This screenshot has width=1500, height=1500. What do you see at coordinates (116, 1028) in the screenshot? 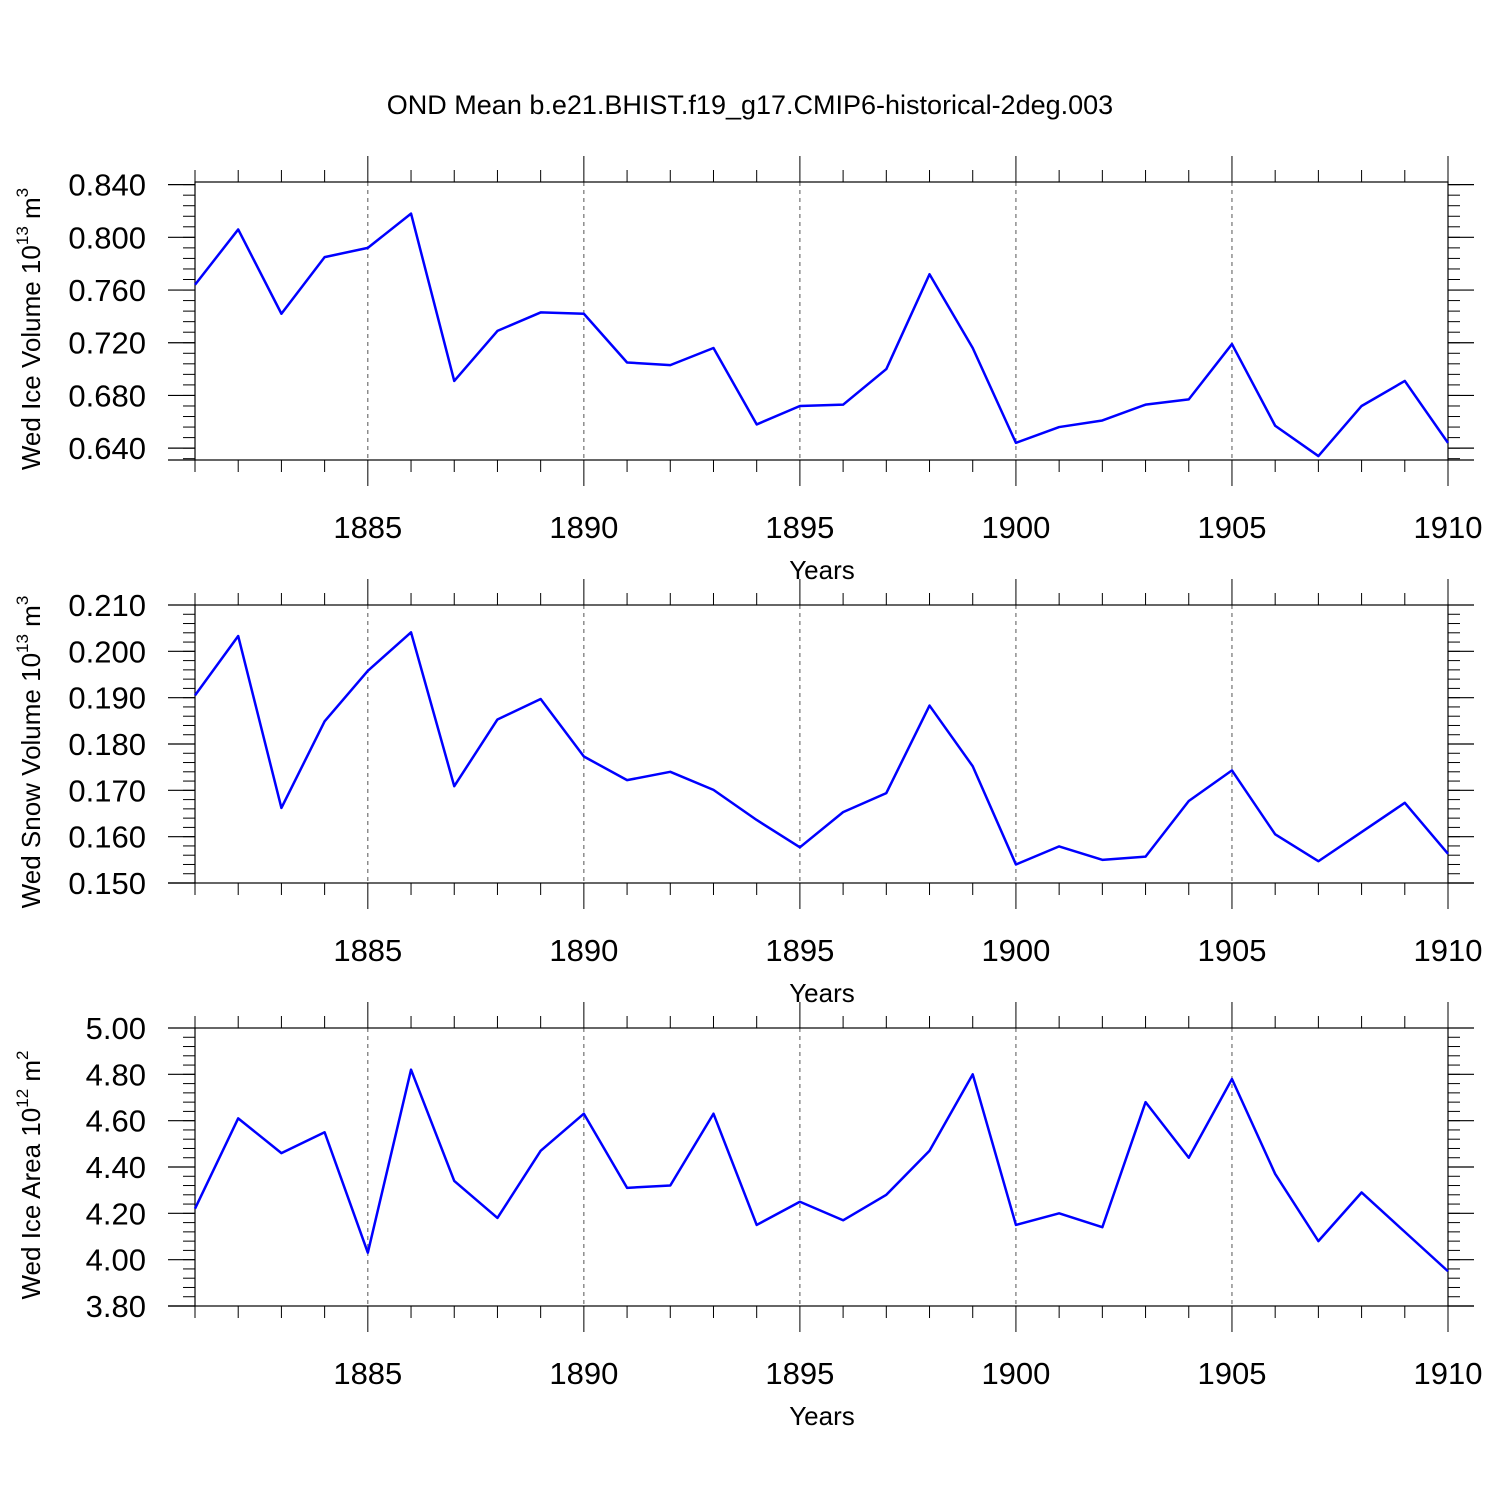
I see `y-tick-label: 5.00` at bounding box center [116, 1028].